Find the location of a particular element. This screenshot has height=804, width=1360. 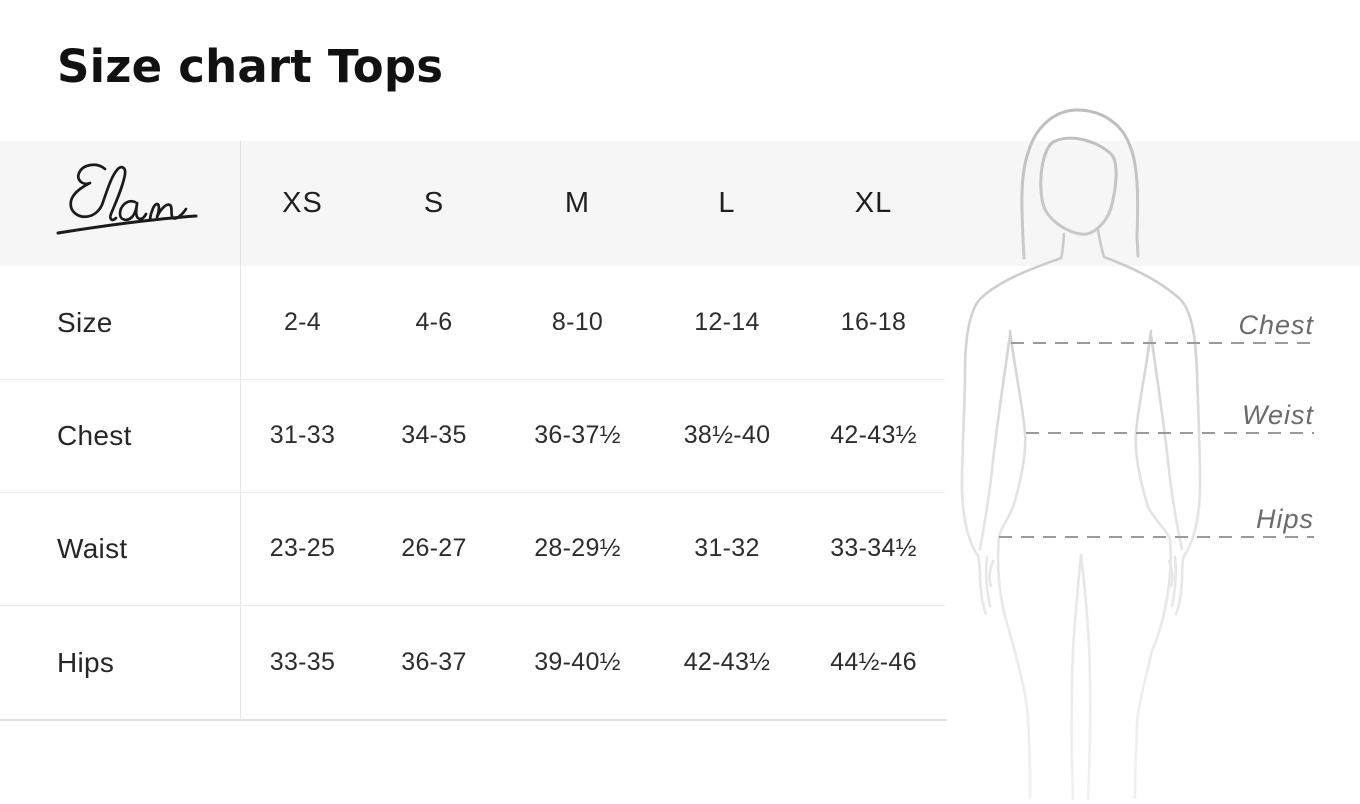

chest-measurement-line is located at coordinates (1162, 343).